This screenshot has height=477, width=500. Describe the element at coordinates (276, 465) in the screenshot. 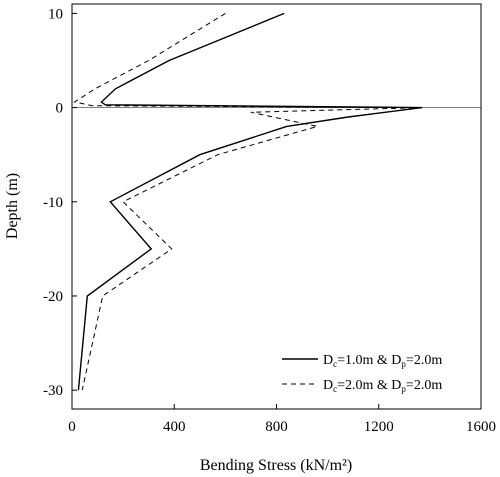

I see `x-axis-title: Bending Stress (kN/m²)` at that location.